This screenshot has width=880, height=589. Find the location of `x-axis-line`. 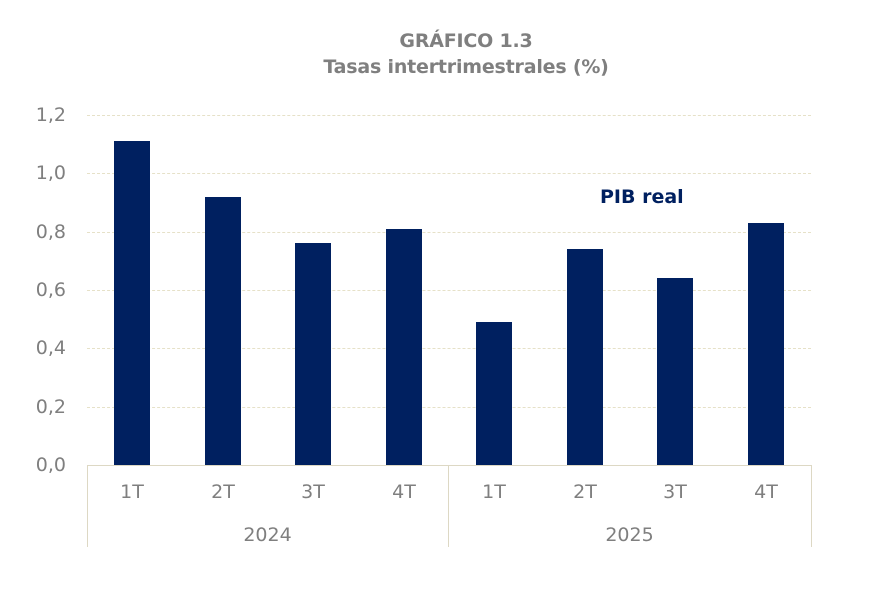

x-axis-line is located at coordinates (449, 465).